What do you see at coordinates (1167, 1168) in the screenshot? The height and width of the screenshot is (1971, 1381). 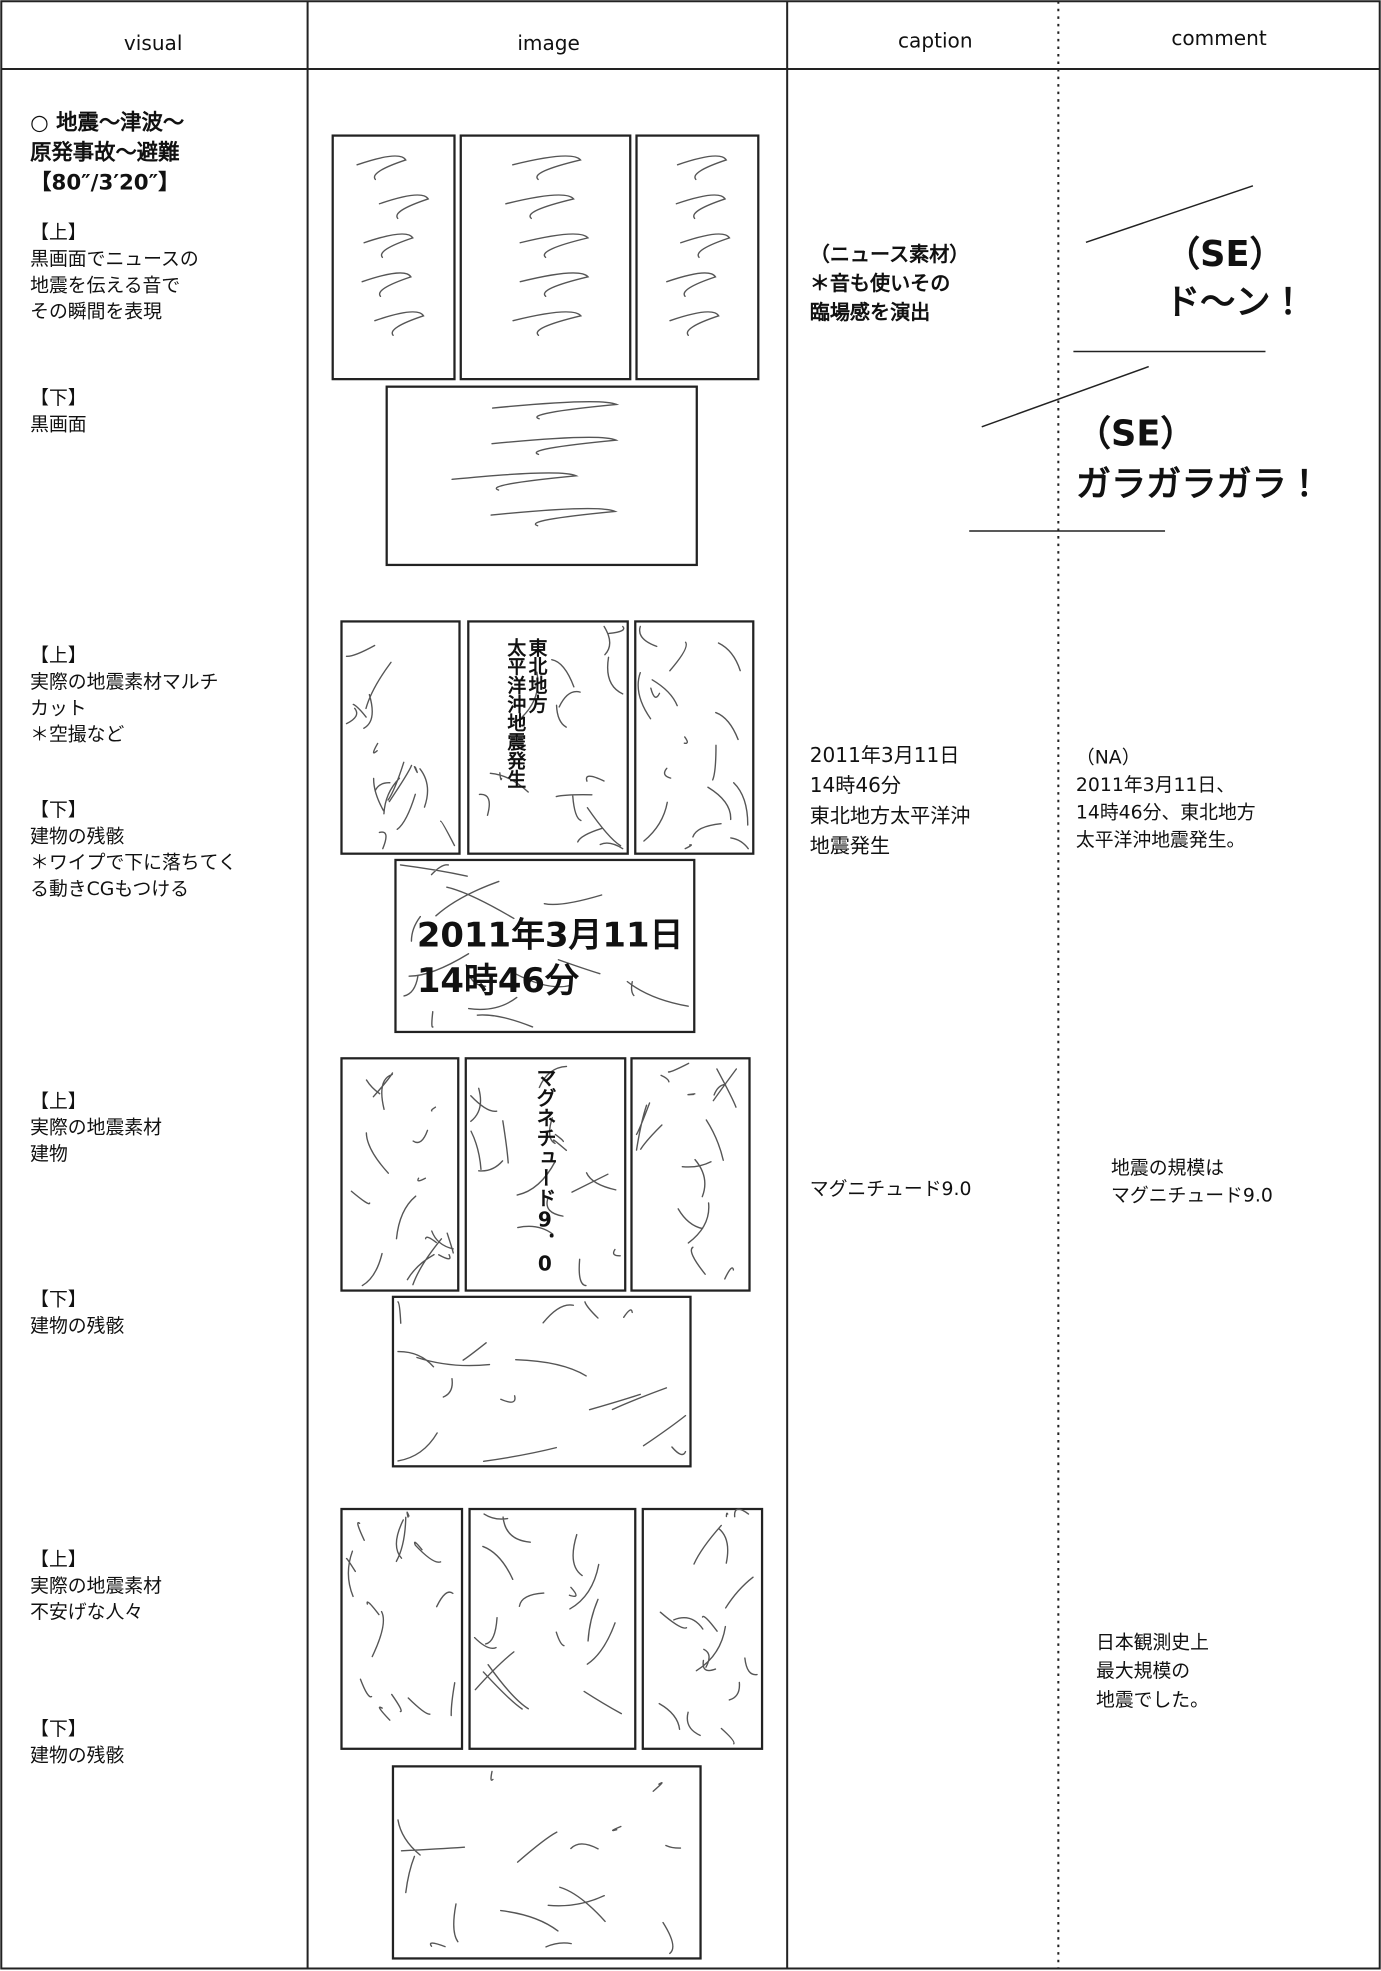 I see `comment-text: 地震の規模は` at bounding box center [1167, 1168].